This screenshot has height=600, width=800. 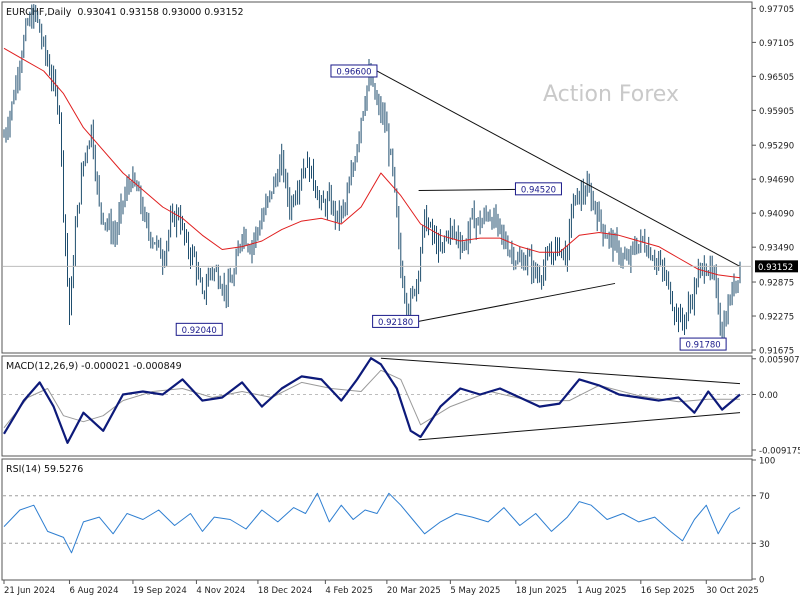 I want to click on x-tick-label: 30 Oct 2025, so click(x=732, y=591).